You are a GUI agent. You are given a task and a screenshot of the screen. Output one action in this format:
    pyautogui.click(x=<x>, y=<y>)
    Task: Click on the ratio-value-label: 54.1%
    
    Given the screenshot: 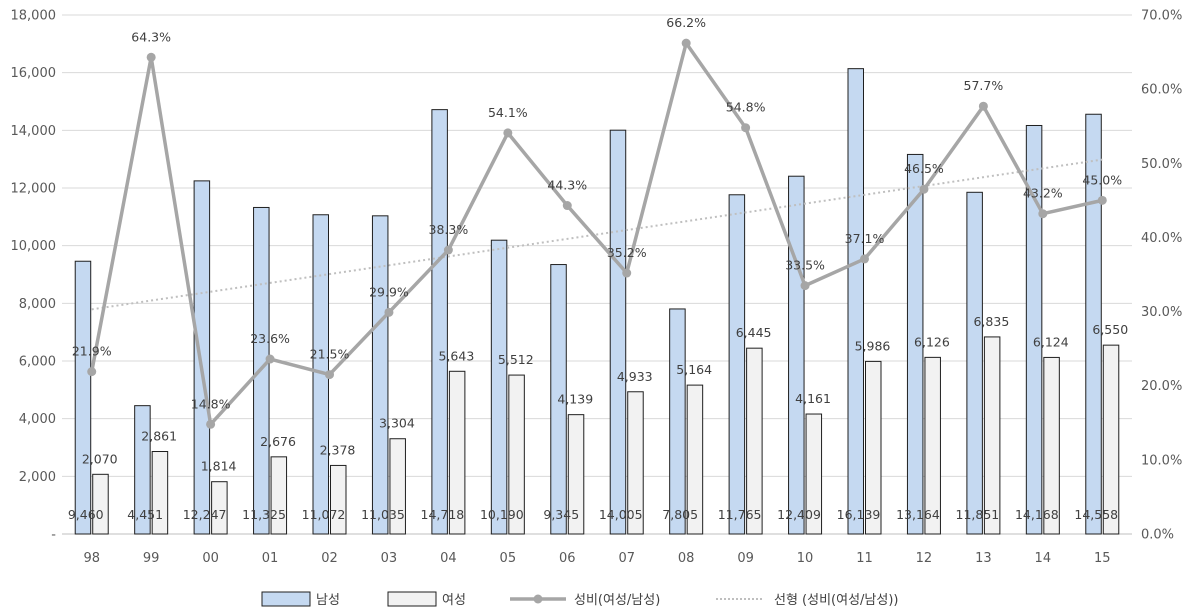 What is the action you would take?
    pyautogui.click(x=508, y=112)
    